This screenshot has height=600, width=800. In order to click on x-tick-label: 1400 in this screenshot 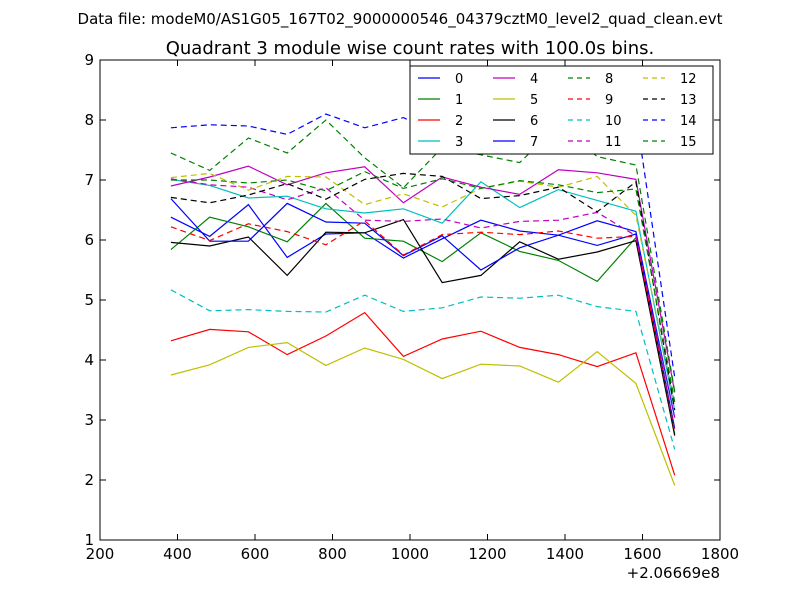, I will do `click(565, 554)`.